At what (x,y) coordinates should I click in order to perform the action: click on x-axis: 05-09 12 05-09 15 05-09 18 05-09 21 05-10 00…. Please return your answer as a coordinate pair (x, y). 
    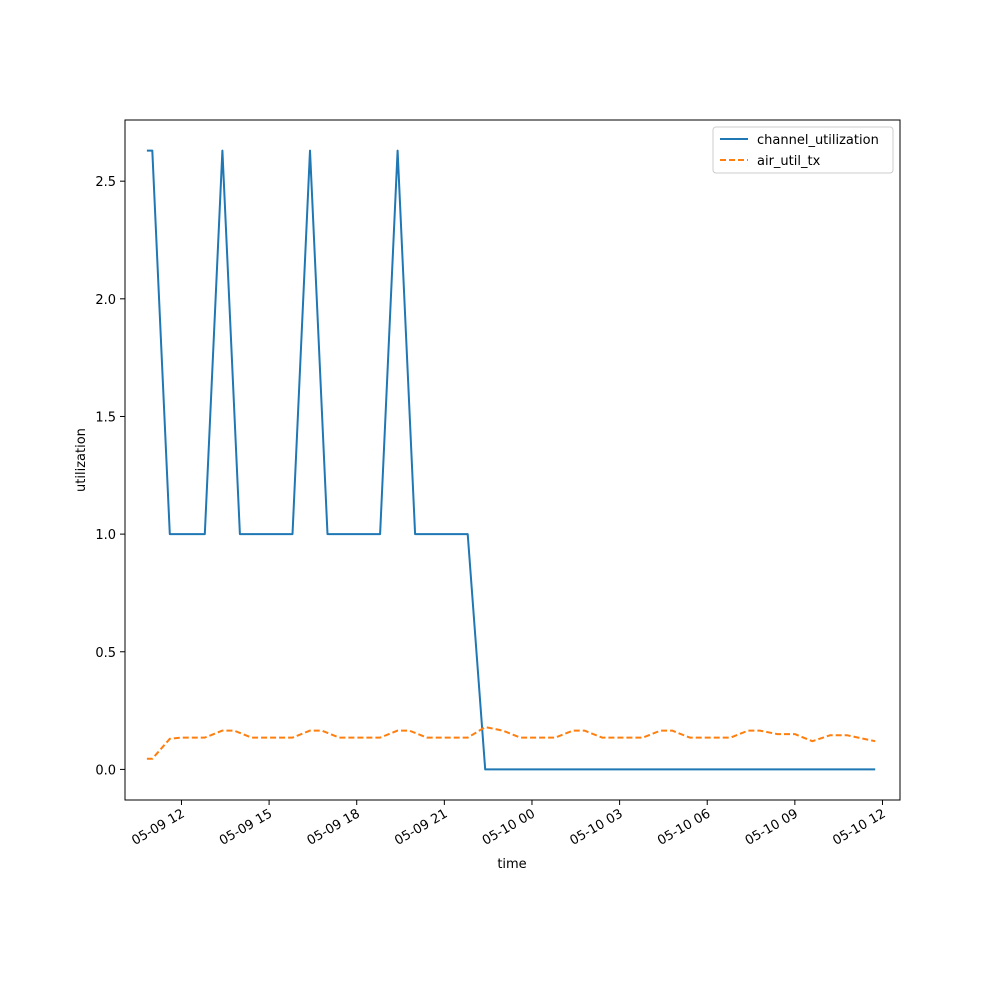
    Looking at the image, I should click on (508, 824).